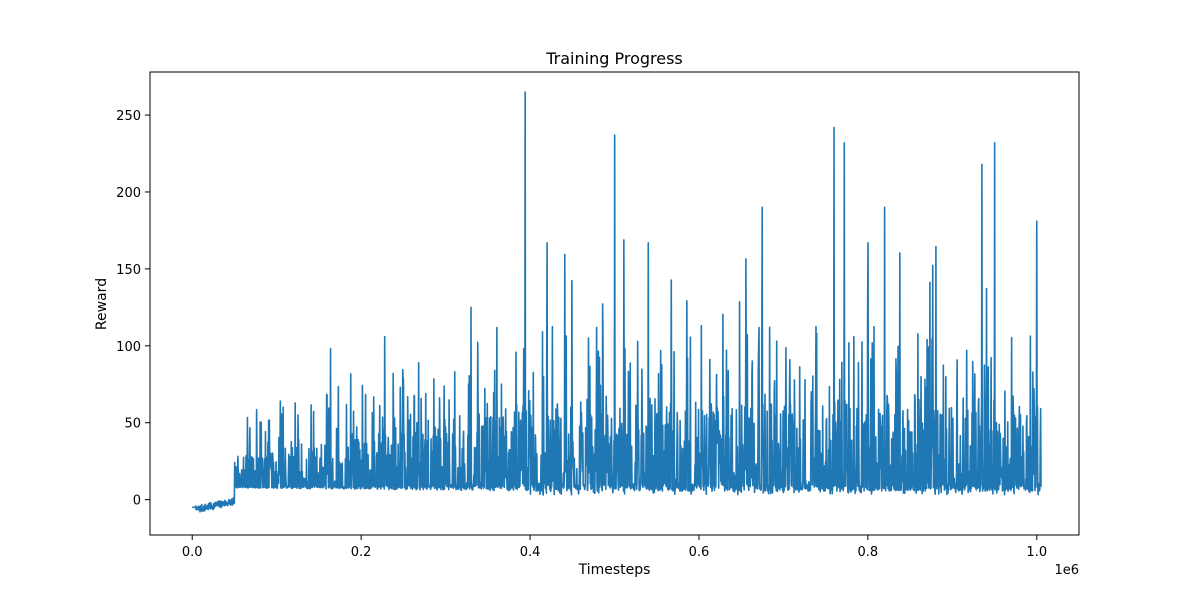 This screenshot has height=600, width=1200. I want to click on y-tick-label: 0, so click(137, 501).